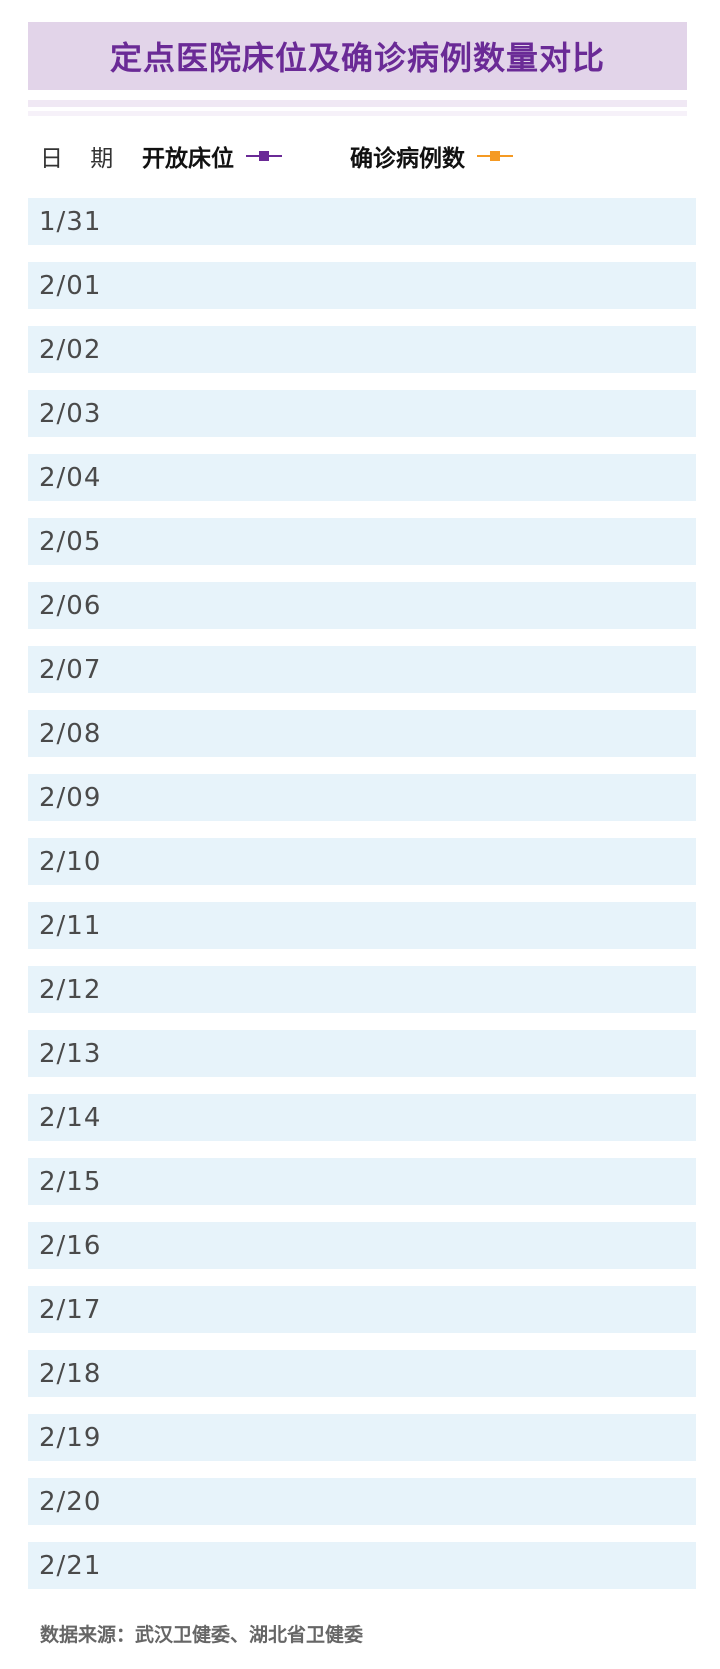 Image resolution: width=720 pixels, height=1669 pixels. I want to click on date-tick-label: 2/10, so click(70, 861).